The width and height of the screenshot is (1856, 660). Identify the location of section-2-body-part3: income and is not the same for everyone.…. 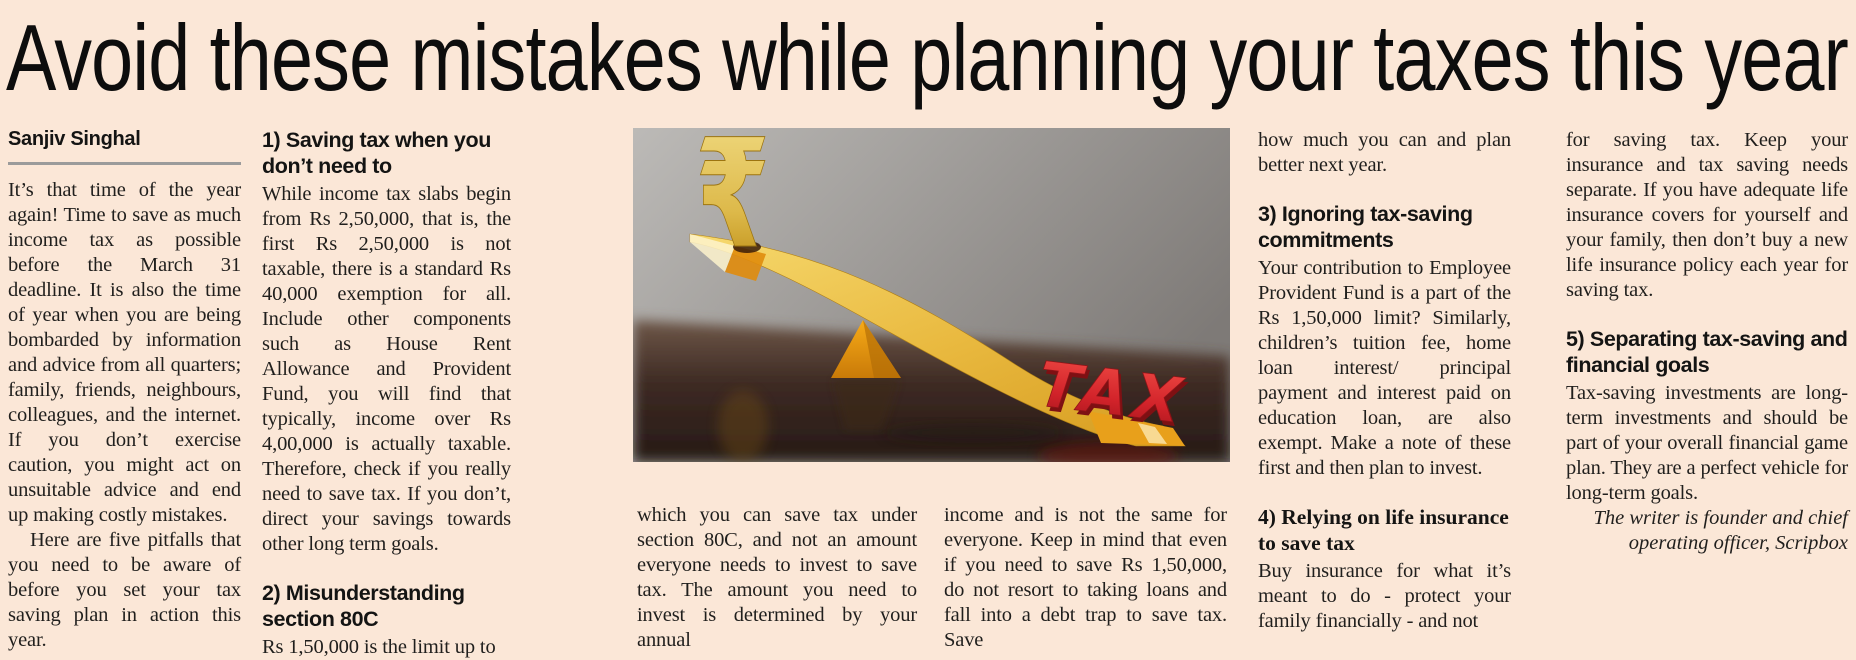
(1085, 577).